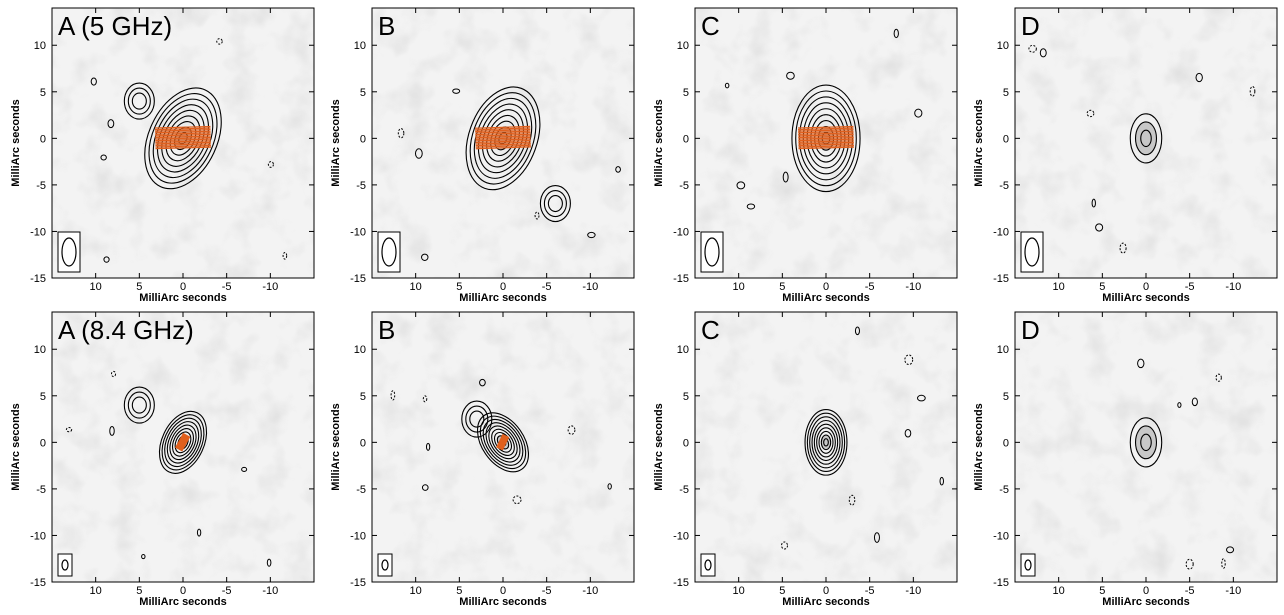  I want to click on beam-box, so click(1028, 565).